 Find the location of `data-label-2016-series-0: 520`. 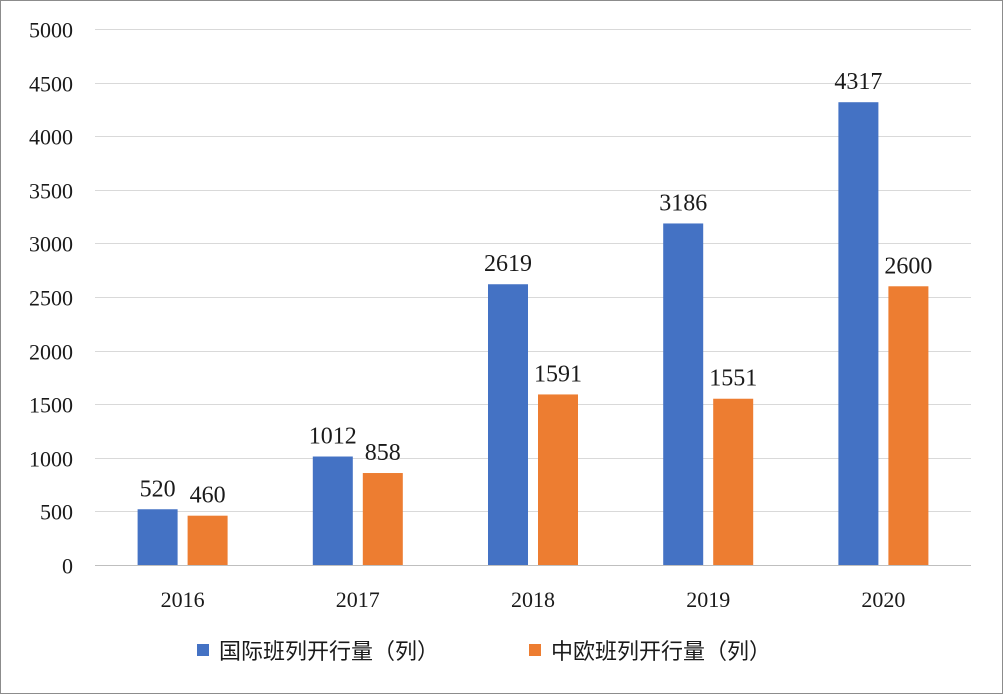

data-label-2016-series-0: 520 is located at coordinates (158, 489).